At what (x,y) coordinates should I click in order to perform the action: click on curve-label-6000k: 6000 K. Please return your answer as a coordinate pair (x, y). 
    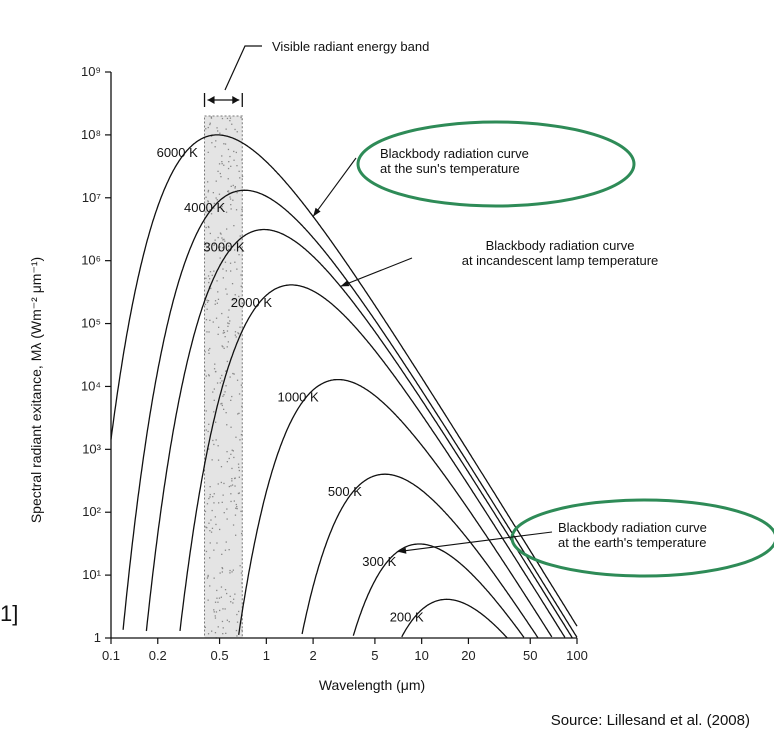
    Looking at the image, I should click on (178, 152).